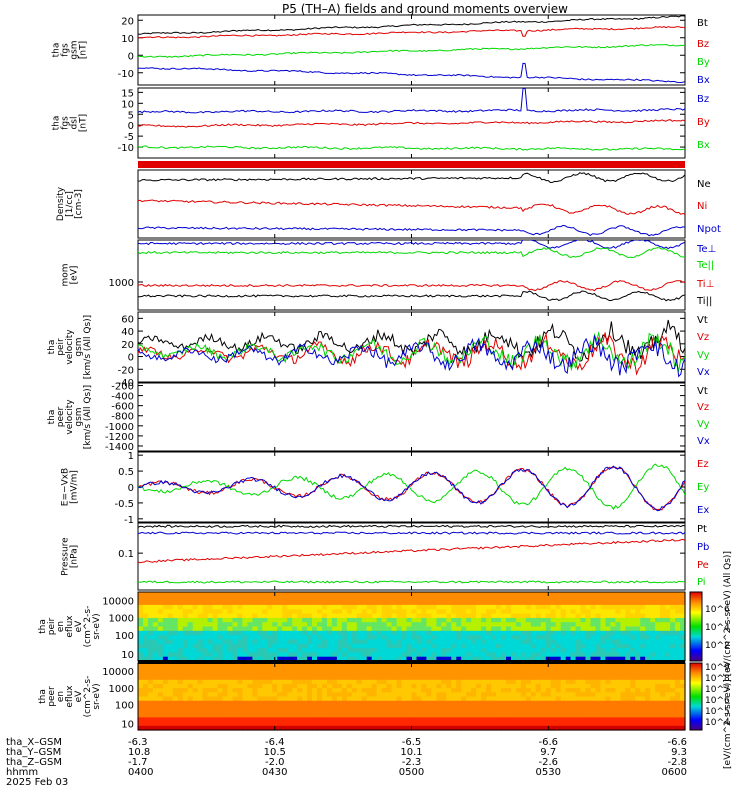  Describe the element at coordinates (411, 772) in the screenshot. I see `x-tick-value: 0500` at that location.